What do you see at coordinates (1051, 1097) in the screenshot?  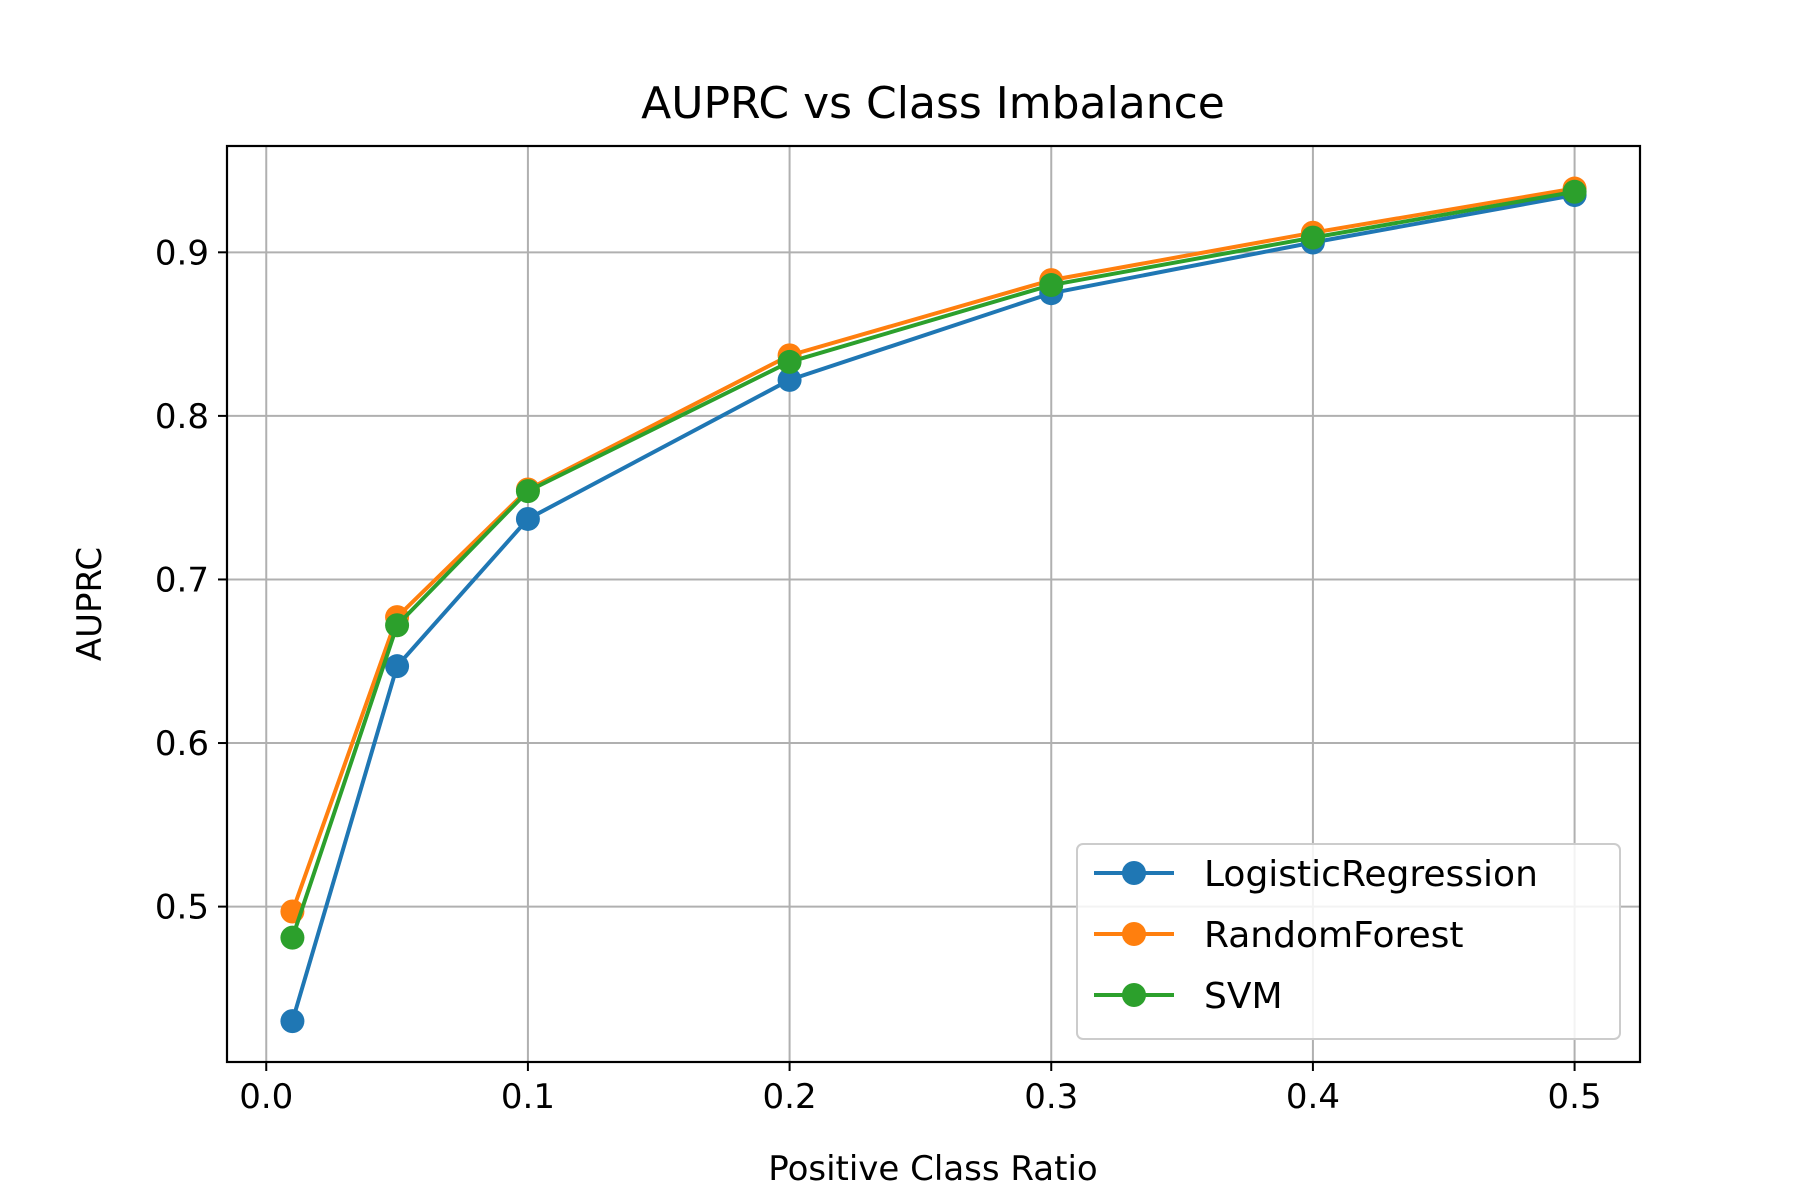 I see `x-tick-label: 0.3` at bounding box center [1051, 1097].